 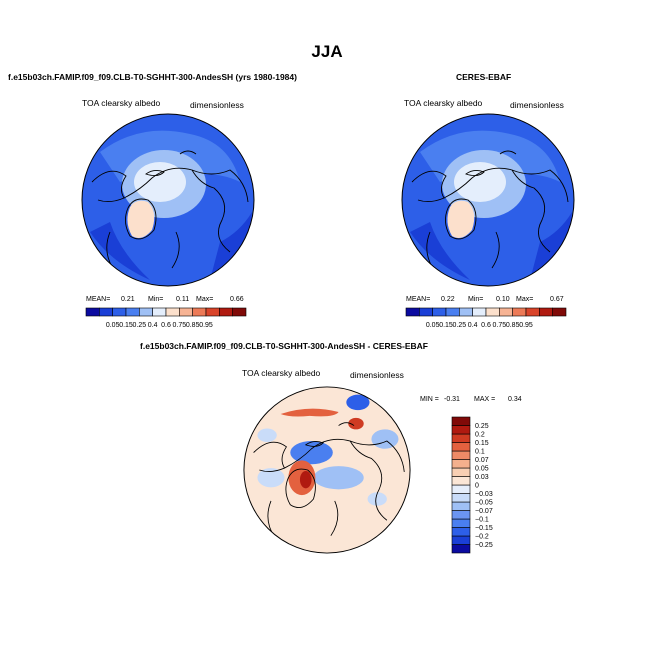 What do you see at coordinates (482, 520) in the screenshot?
I see `diff-colorbar-tick-label: −0.1` at bounding box center [482, 520].